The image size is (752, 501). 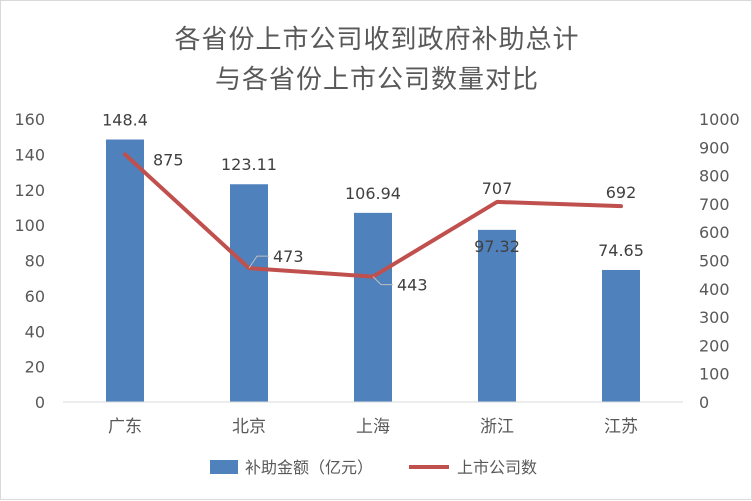 What do you see at coordinates (249, 427) in the screenshot?
I see `x-category-label: 北京` at bounding box center [249, 427].